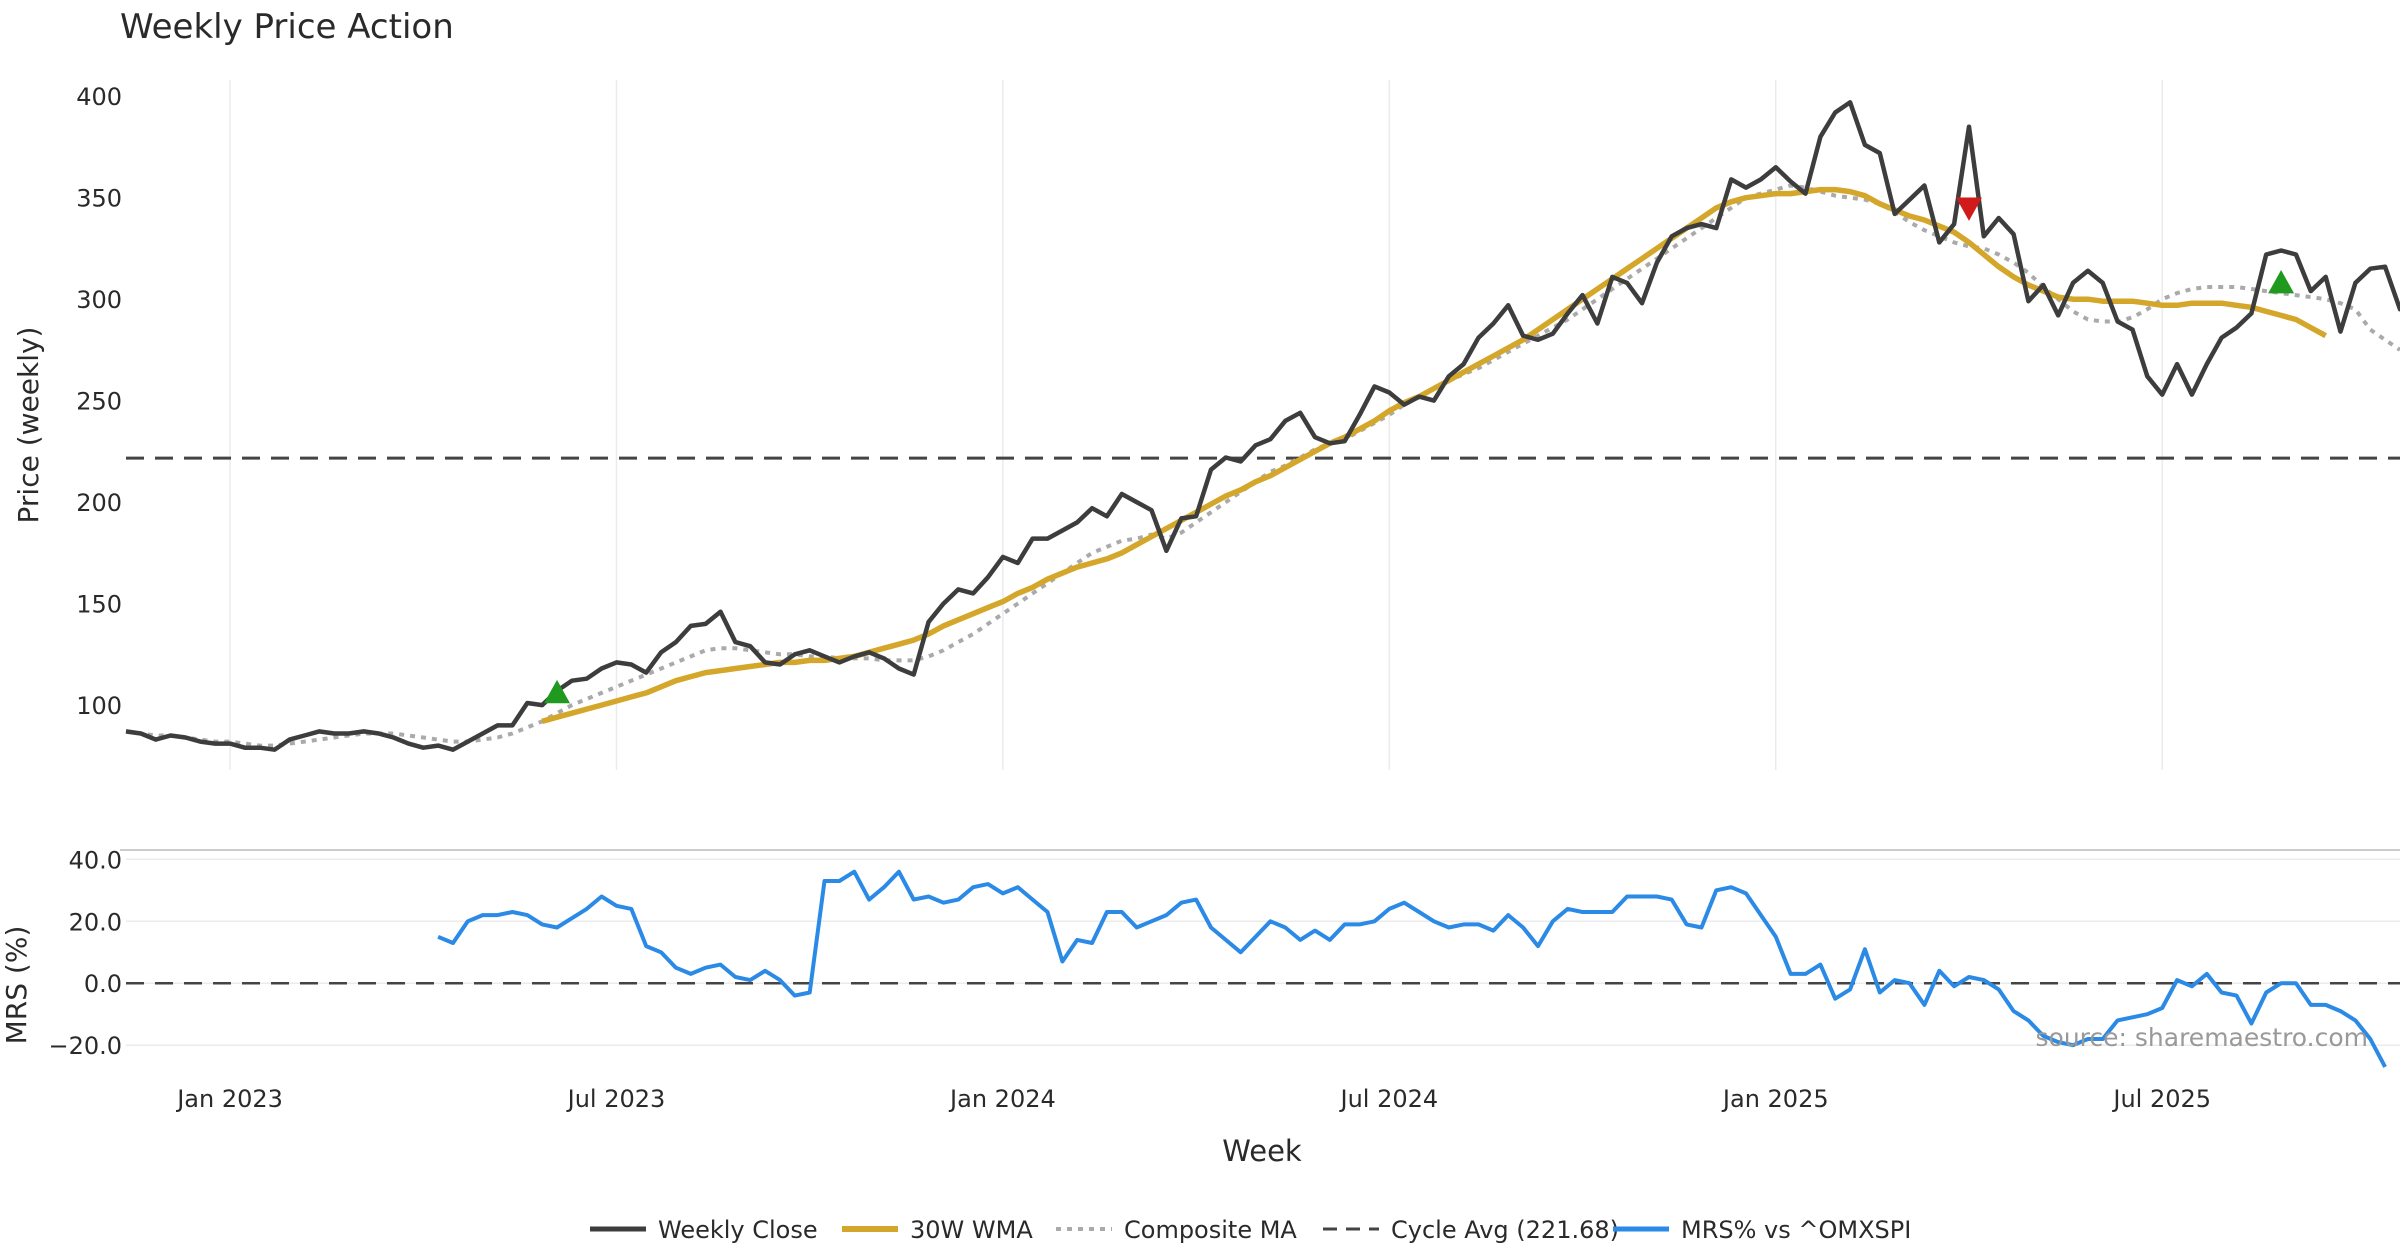 This screenshot has height=1260, width=2400. Describe the element at coordinates (1002, 1099) in the screenshot. I see `x-tick-label: Jan 2024` at that location.